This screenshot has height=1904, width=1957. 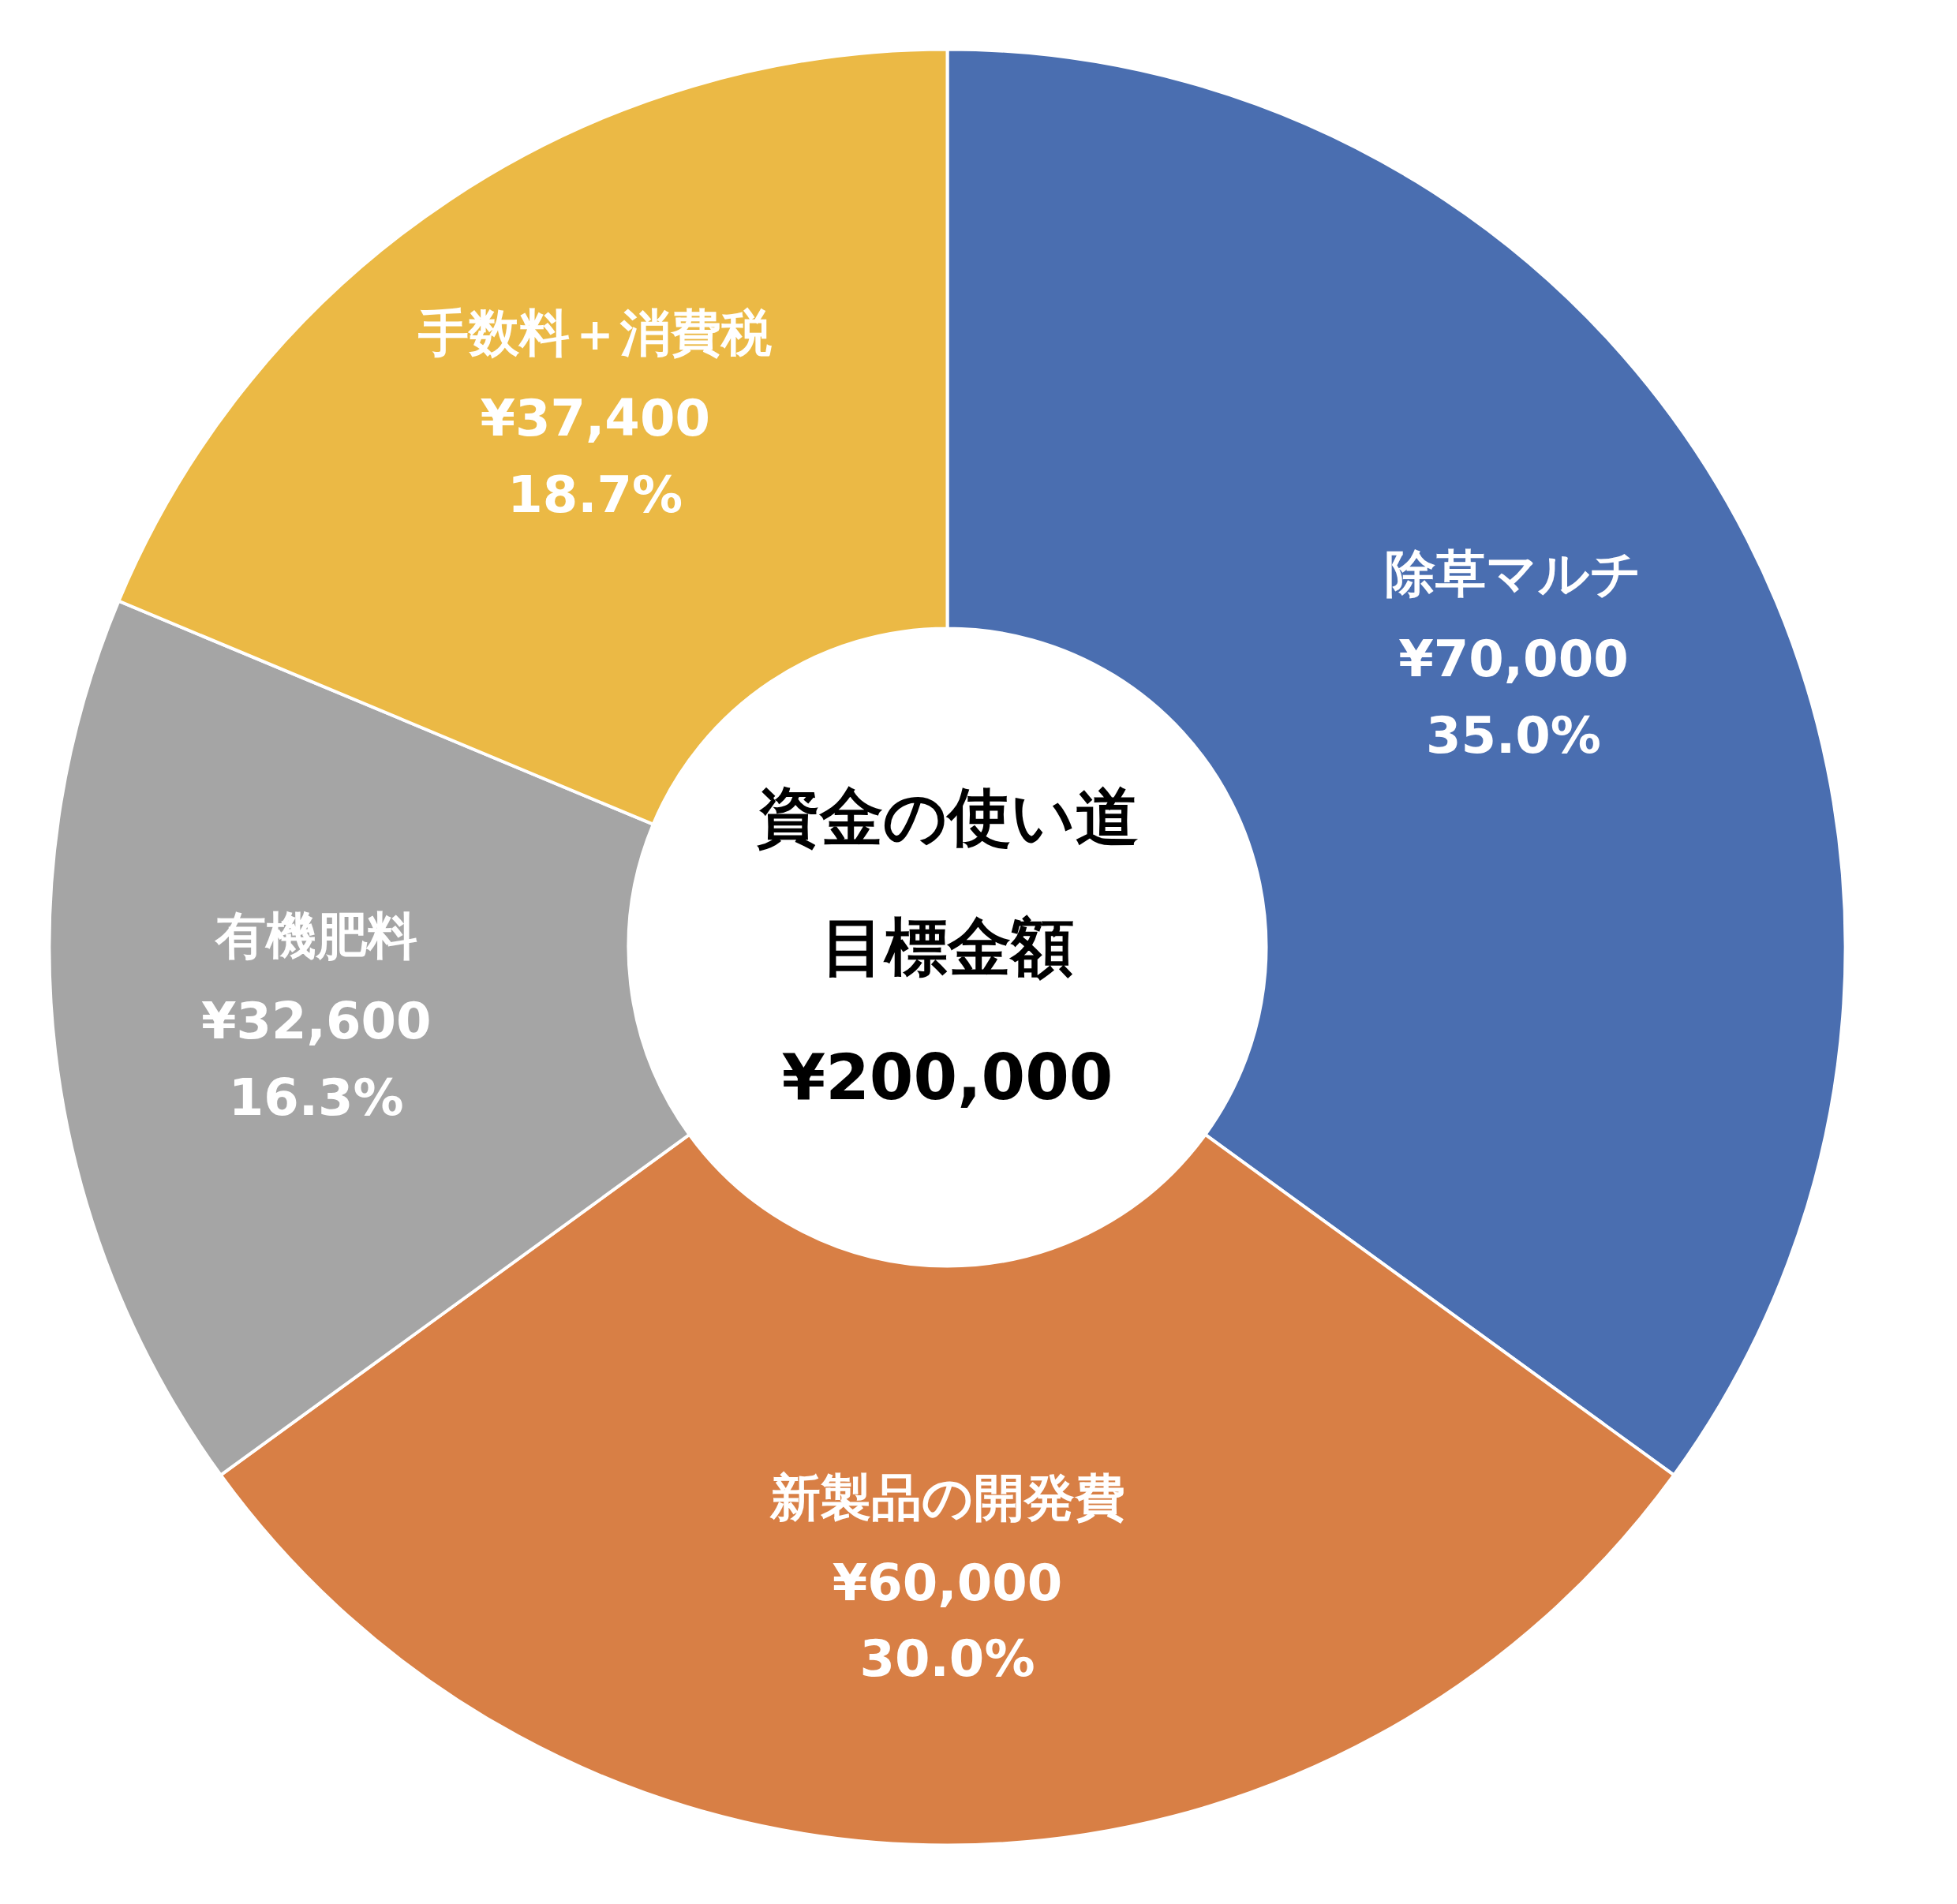 I want to click on slice-label: 手数料＋消費税, so click(x=595, y=333).